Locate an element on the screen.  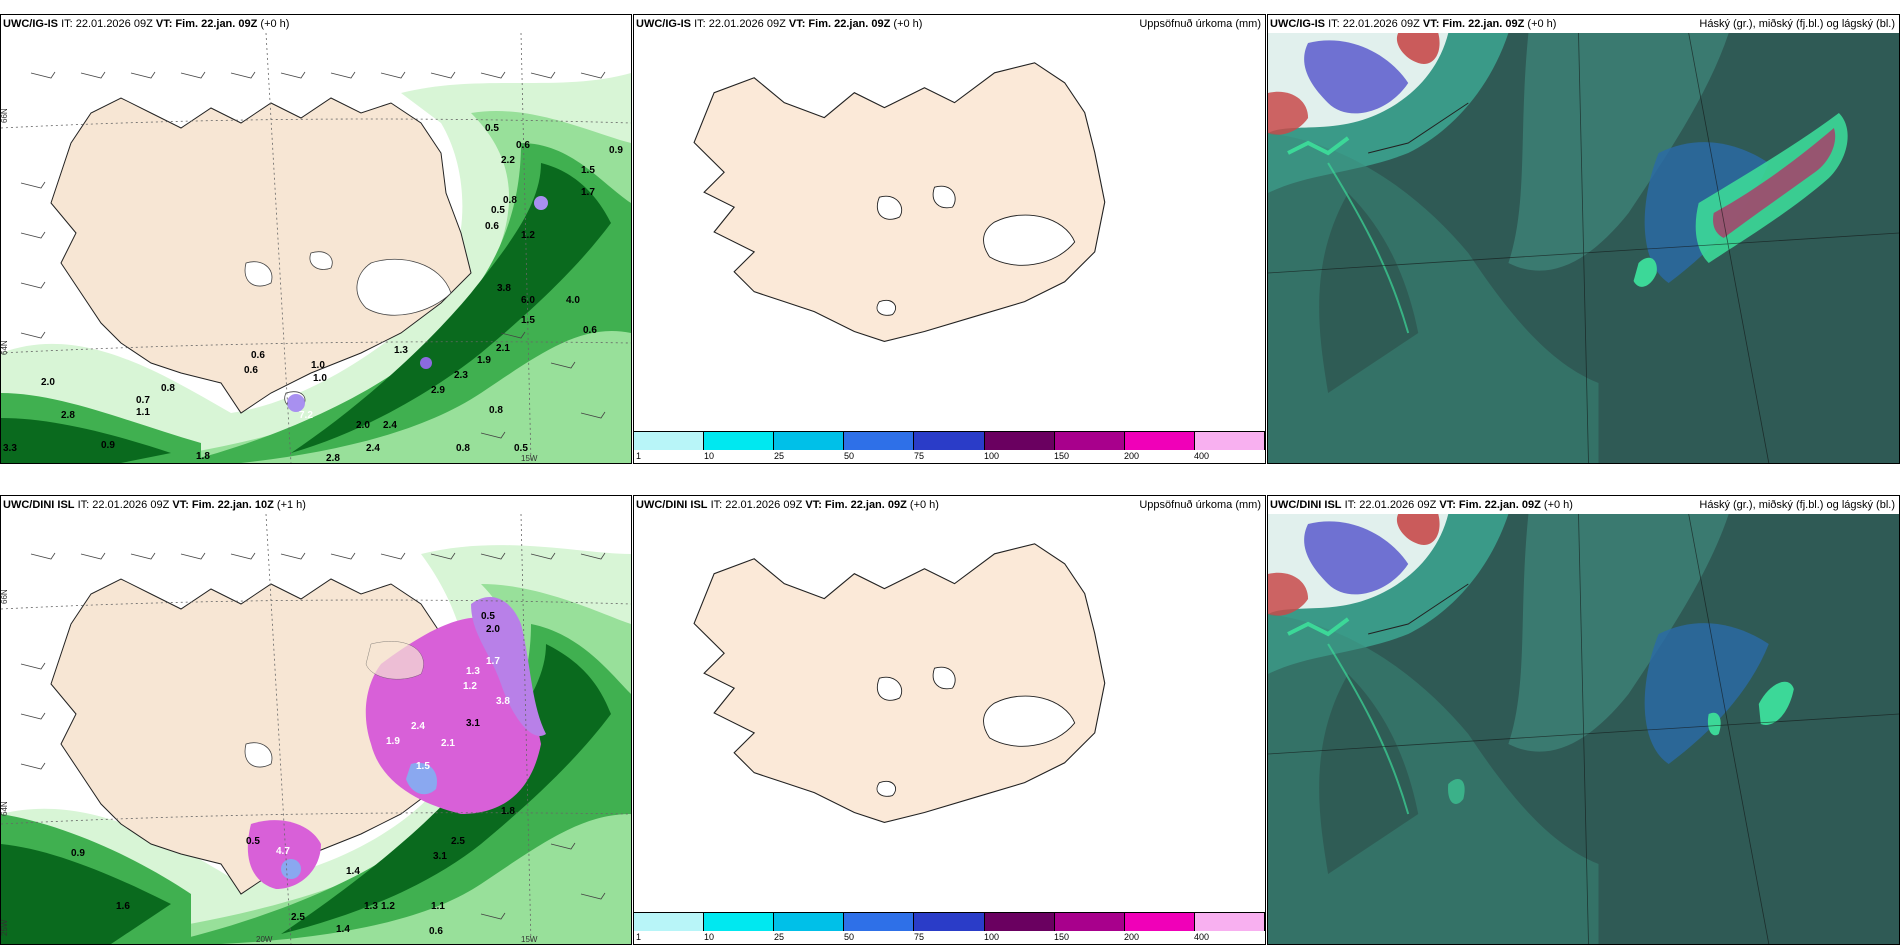
svg-text: 0.7 is located at coordinates (143, 400).